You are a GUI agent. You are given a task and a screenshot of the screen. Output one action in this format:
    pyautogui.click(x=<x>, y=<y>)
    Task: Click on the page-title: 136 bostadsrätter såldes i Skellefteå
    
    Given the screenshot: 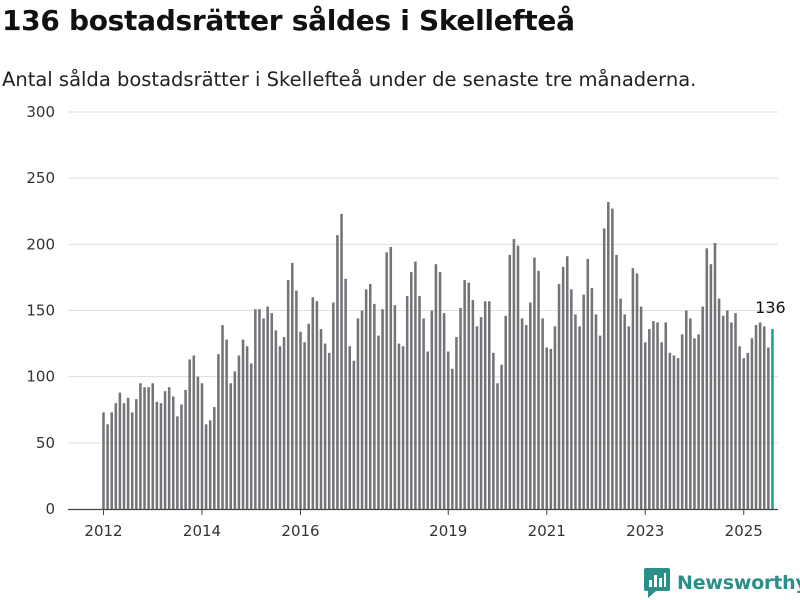 What is the action you would take?
    pyautogui.click(x=288, y=20)
    